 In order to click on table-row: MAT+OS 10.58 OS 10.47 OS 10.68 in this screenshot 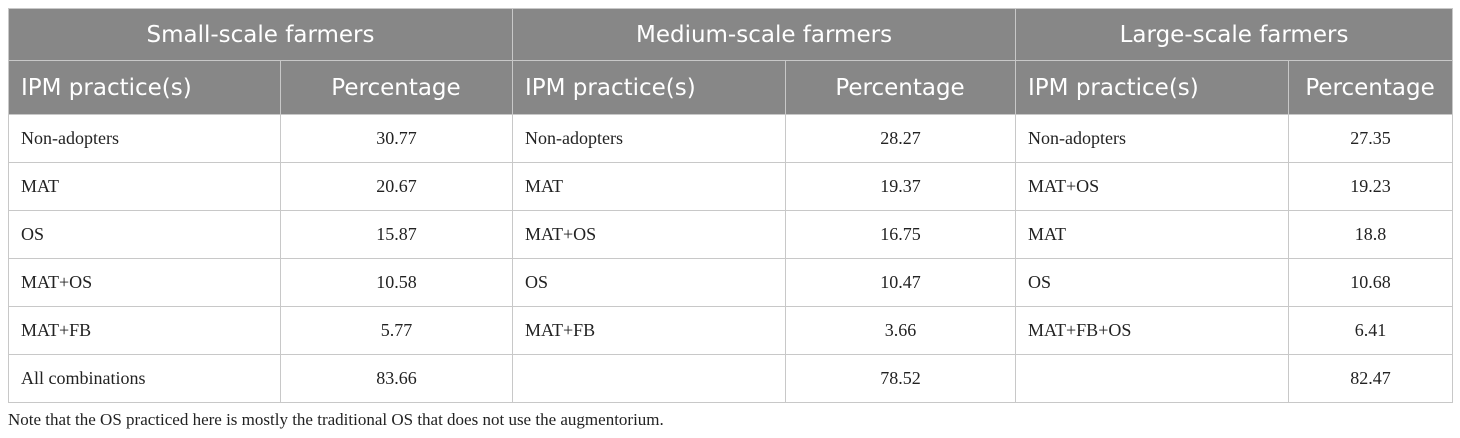, I will do `click(731, 282)`.